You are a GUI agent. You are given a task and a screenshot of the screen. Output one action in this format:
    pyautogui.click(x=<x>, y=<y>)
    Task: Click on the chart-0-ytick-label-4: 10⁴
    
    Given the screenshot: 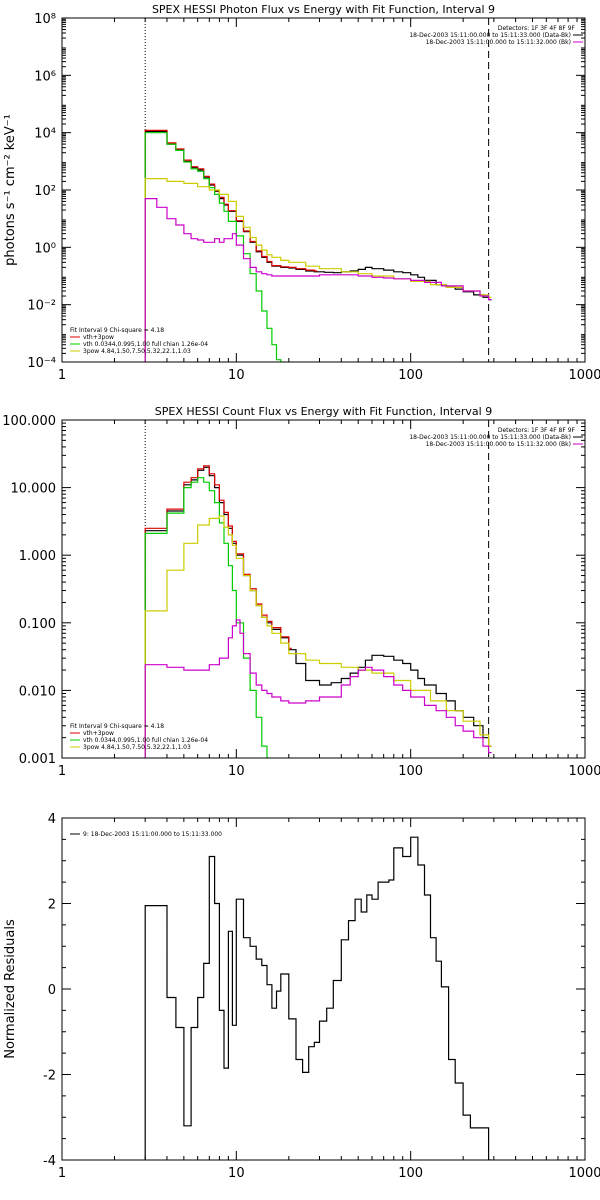 What is the action you would take?
    pyautogui.click(x=45, y=134)
    